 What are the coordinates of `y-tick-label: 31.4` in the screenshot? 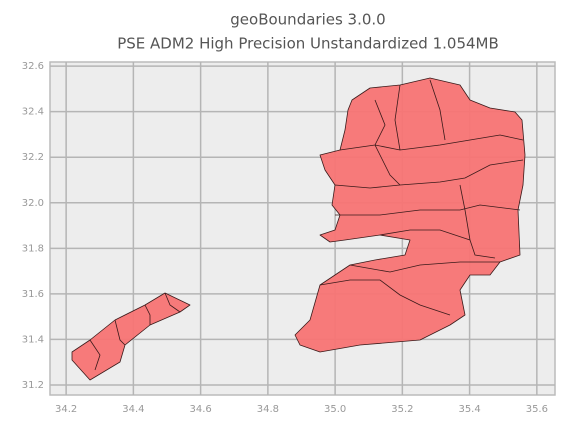 It's located at (33, 339).